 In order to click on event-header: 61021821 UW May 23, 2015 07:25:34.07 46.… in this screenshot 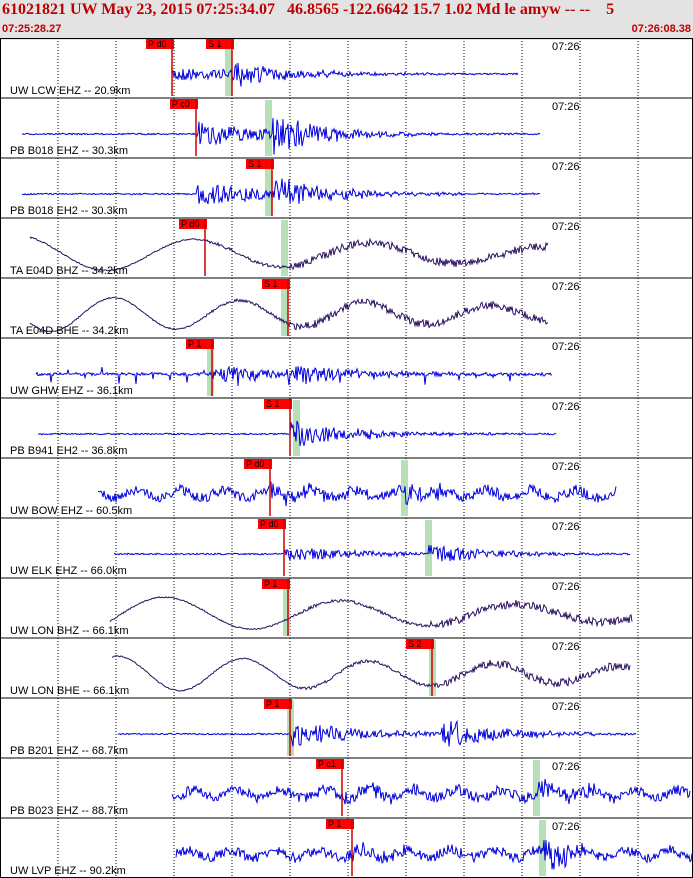, I will do `click(346, 20)`.